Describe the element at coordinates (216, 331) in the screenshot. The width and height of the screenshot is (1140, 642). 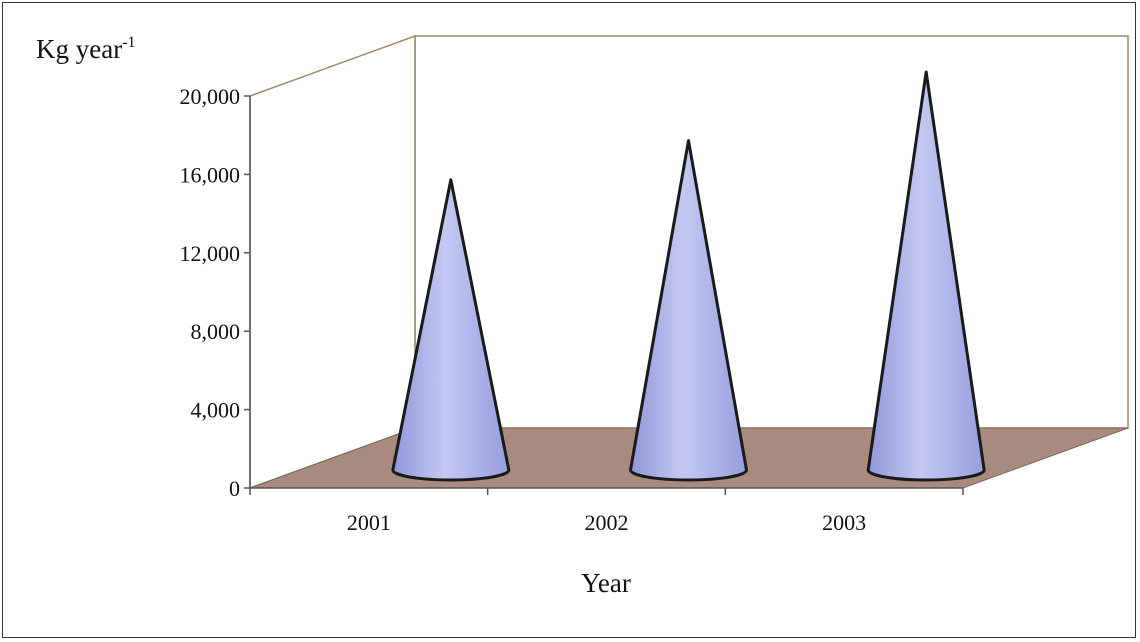
I see `y-tick-label: 8,000` at that location.